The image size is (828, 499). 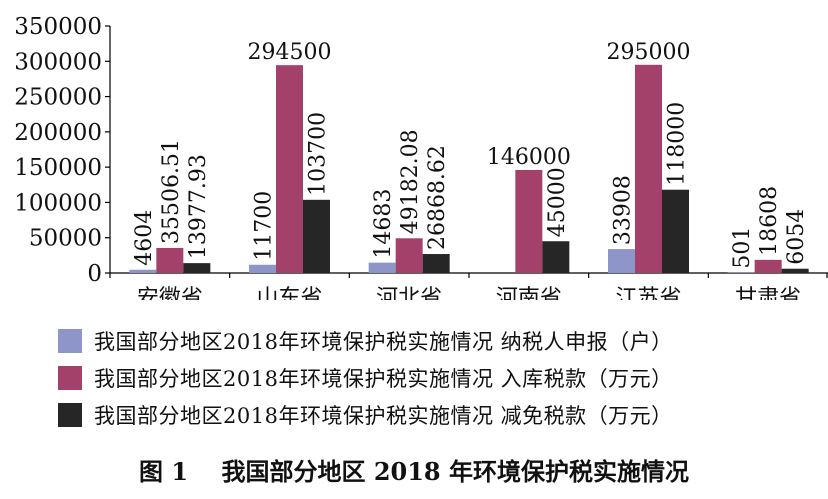 I want to click on y-tick-label: 150000, so click(x=58, y=168).